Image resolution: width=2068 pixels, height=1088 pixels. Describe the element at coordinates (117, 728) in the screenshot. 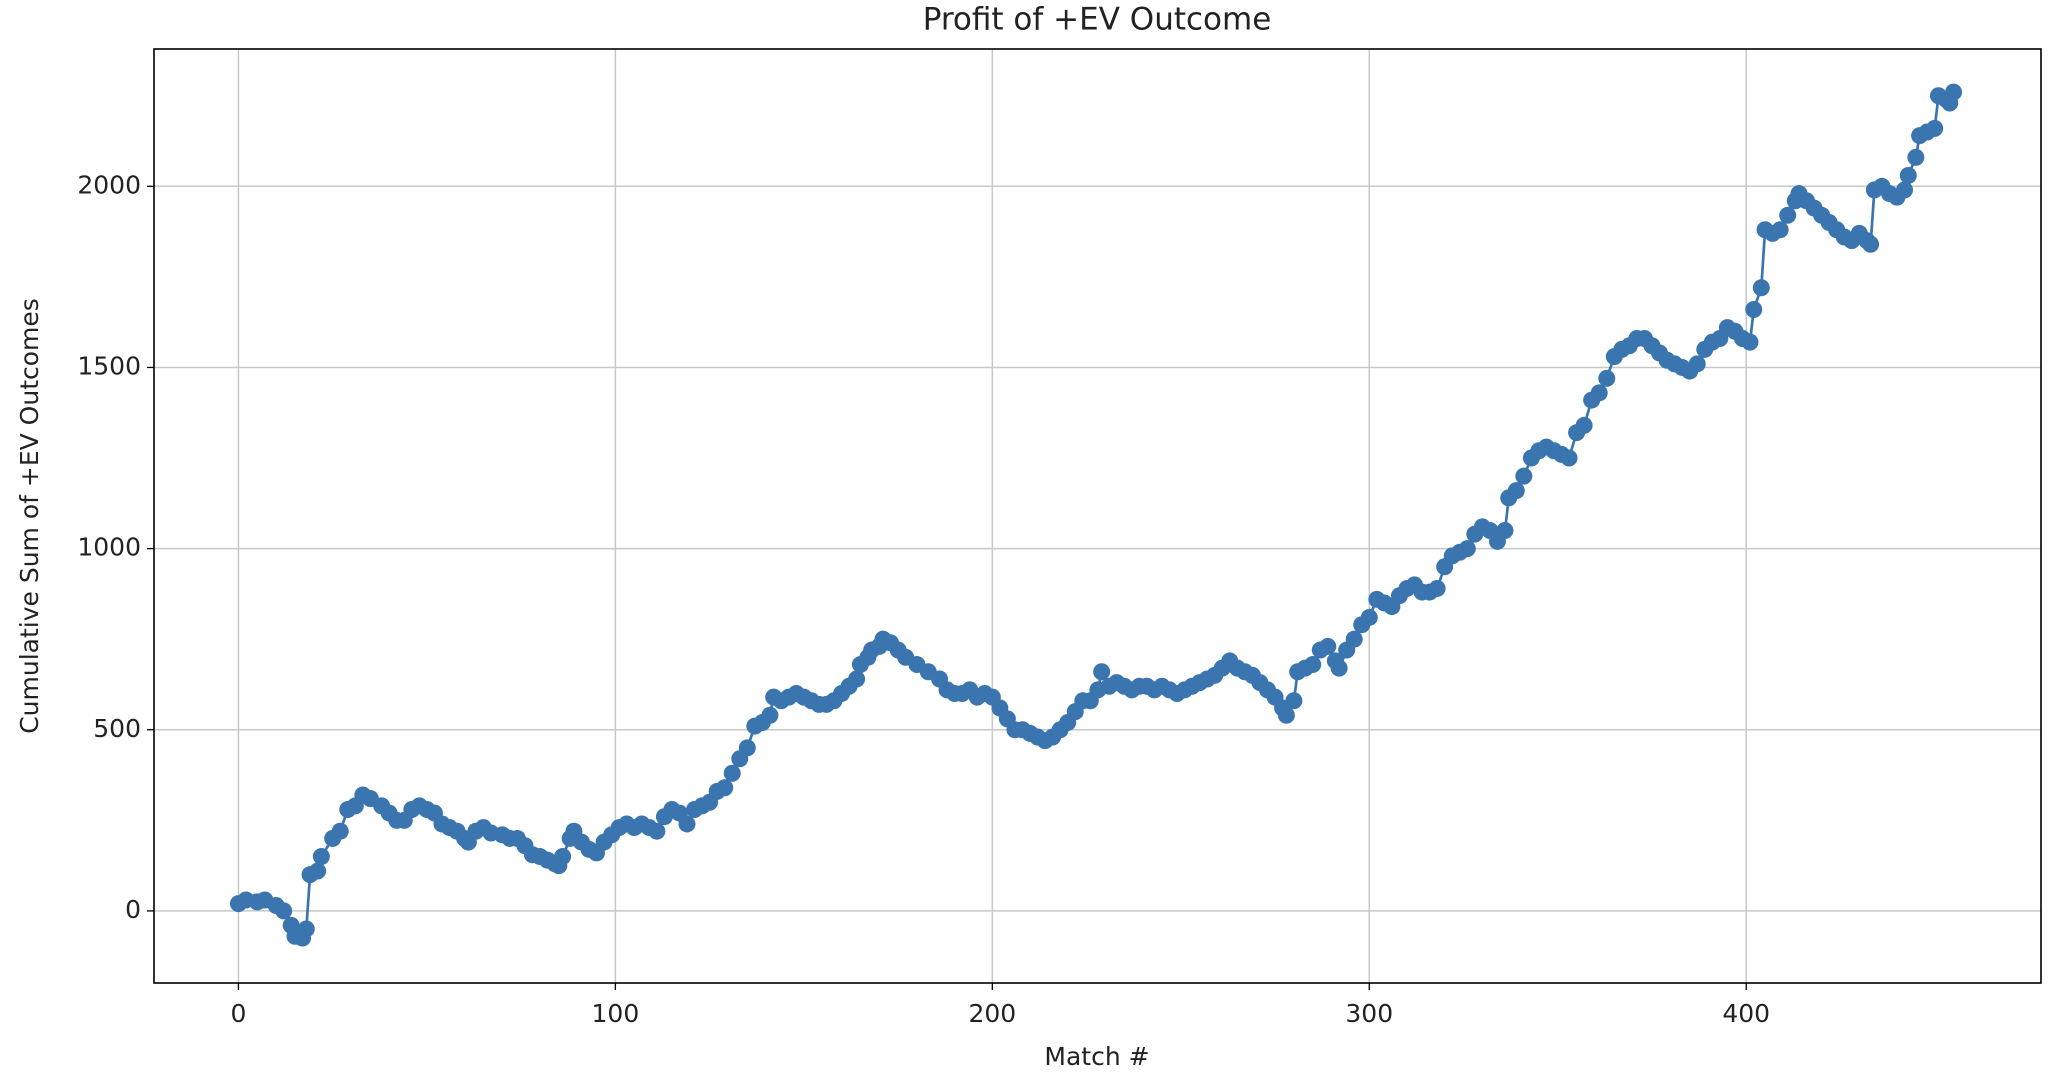

I see `y-tick-label: 500` at that location.